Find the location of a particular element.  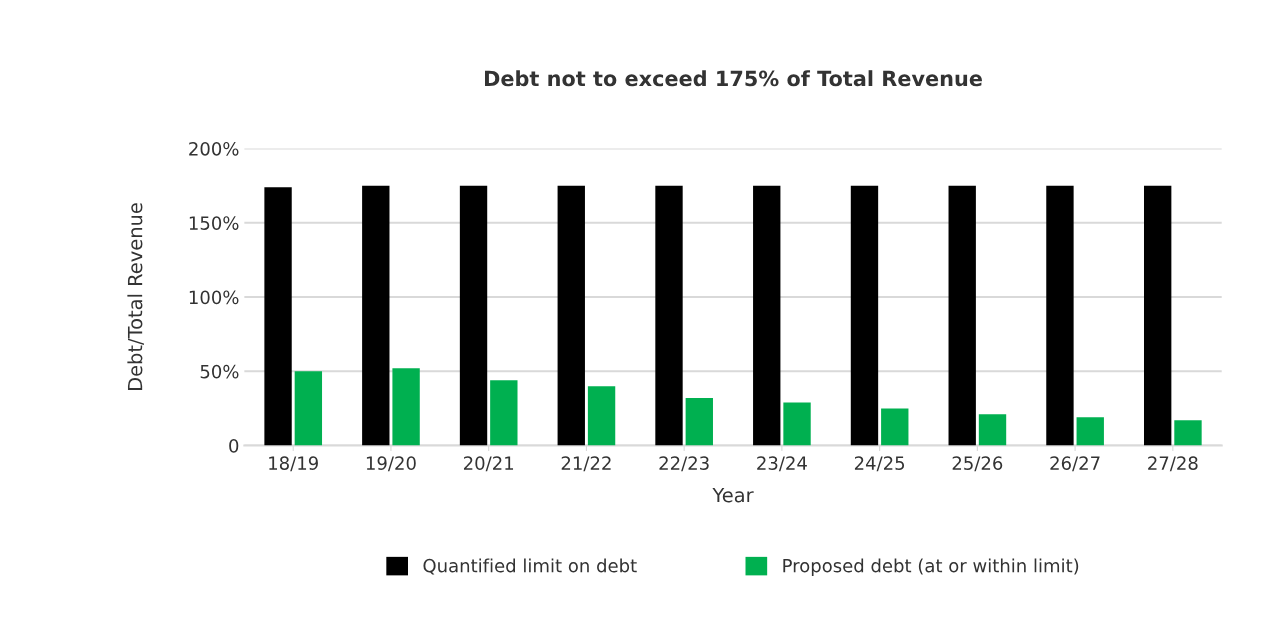

x-tick-label: 18/19 is located at coordinates (293, 464).